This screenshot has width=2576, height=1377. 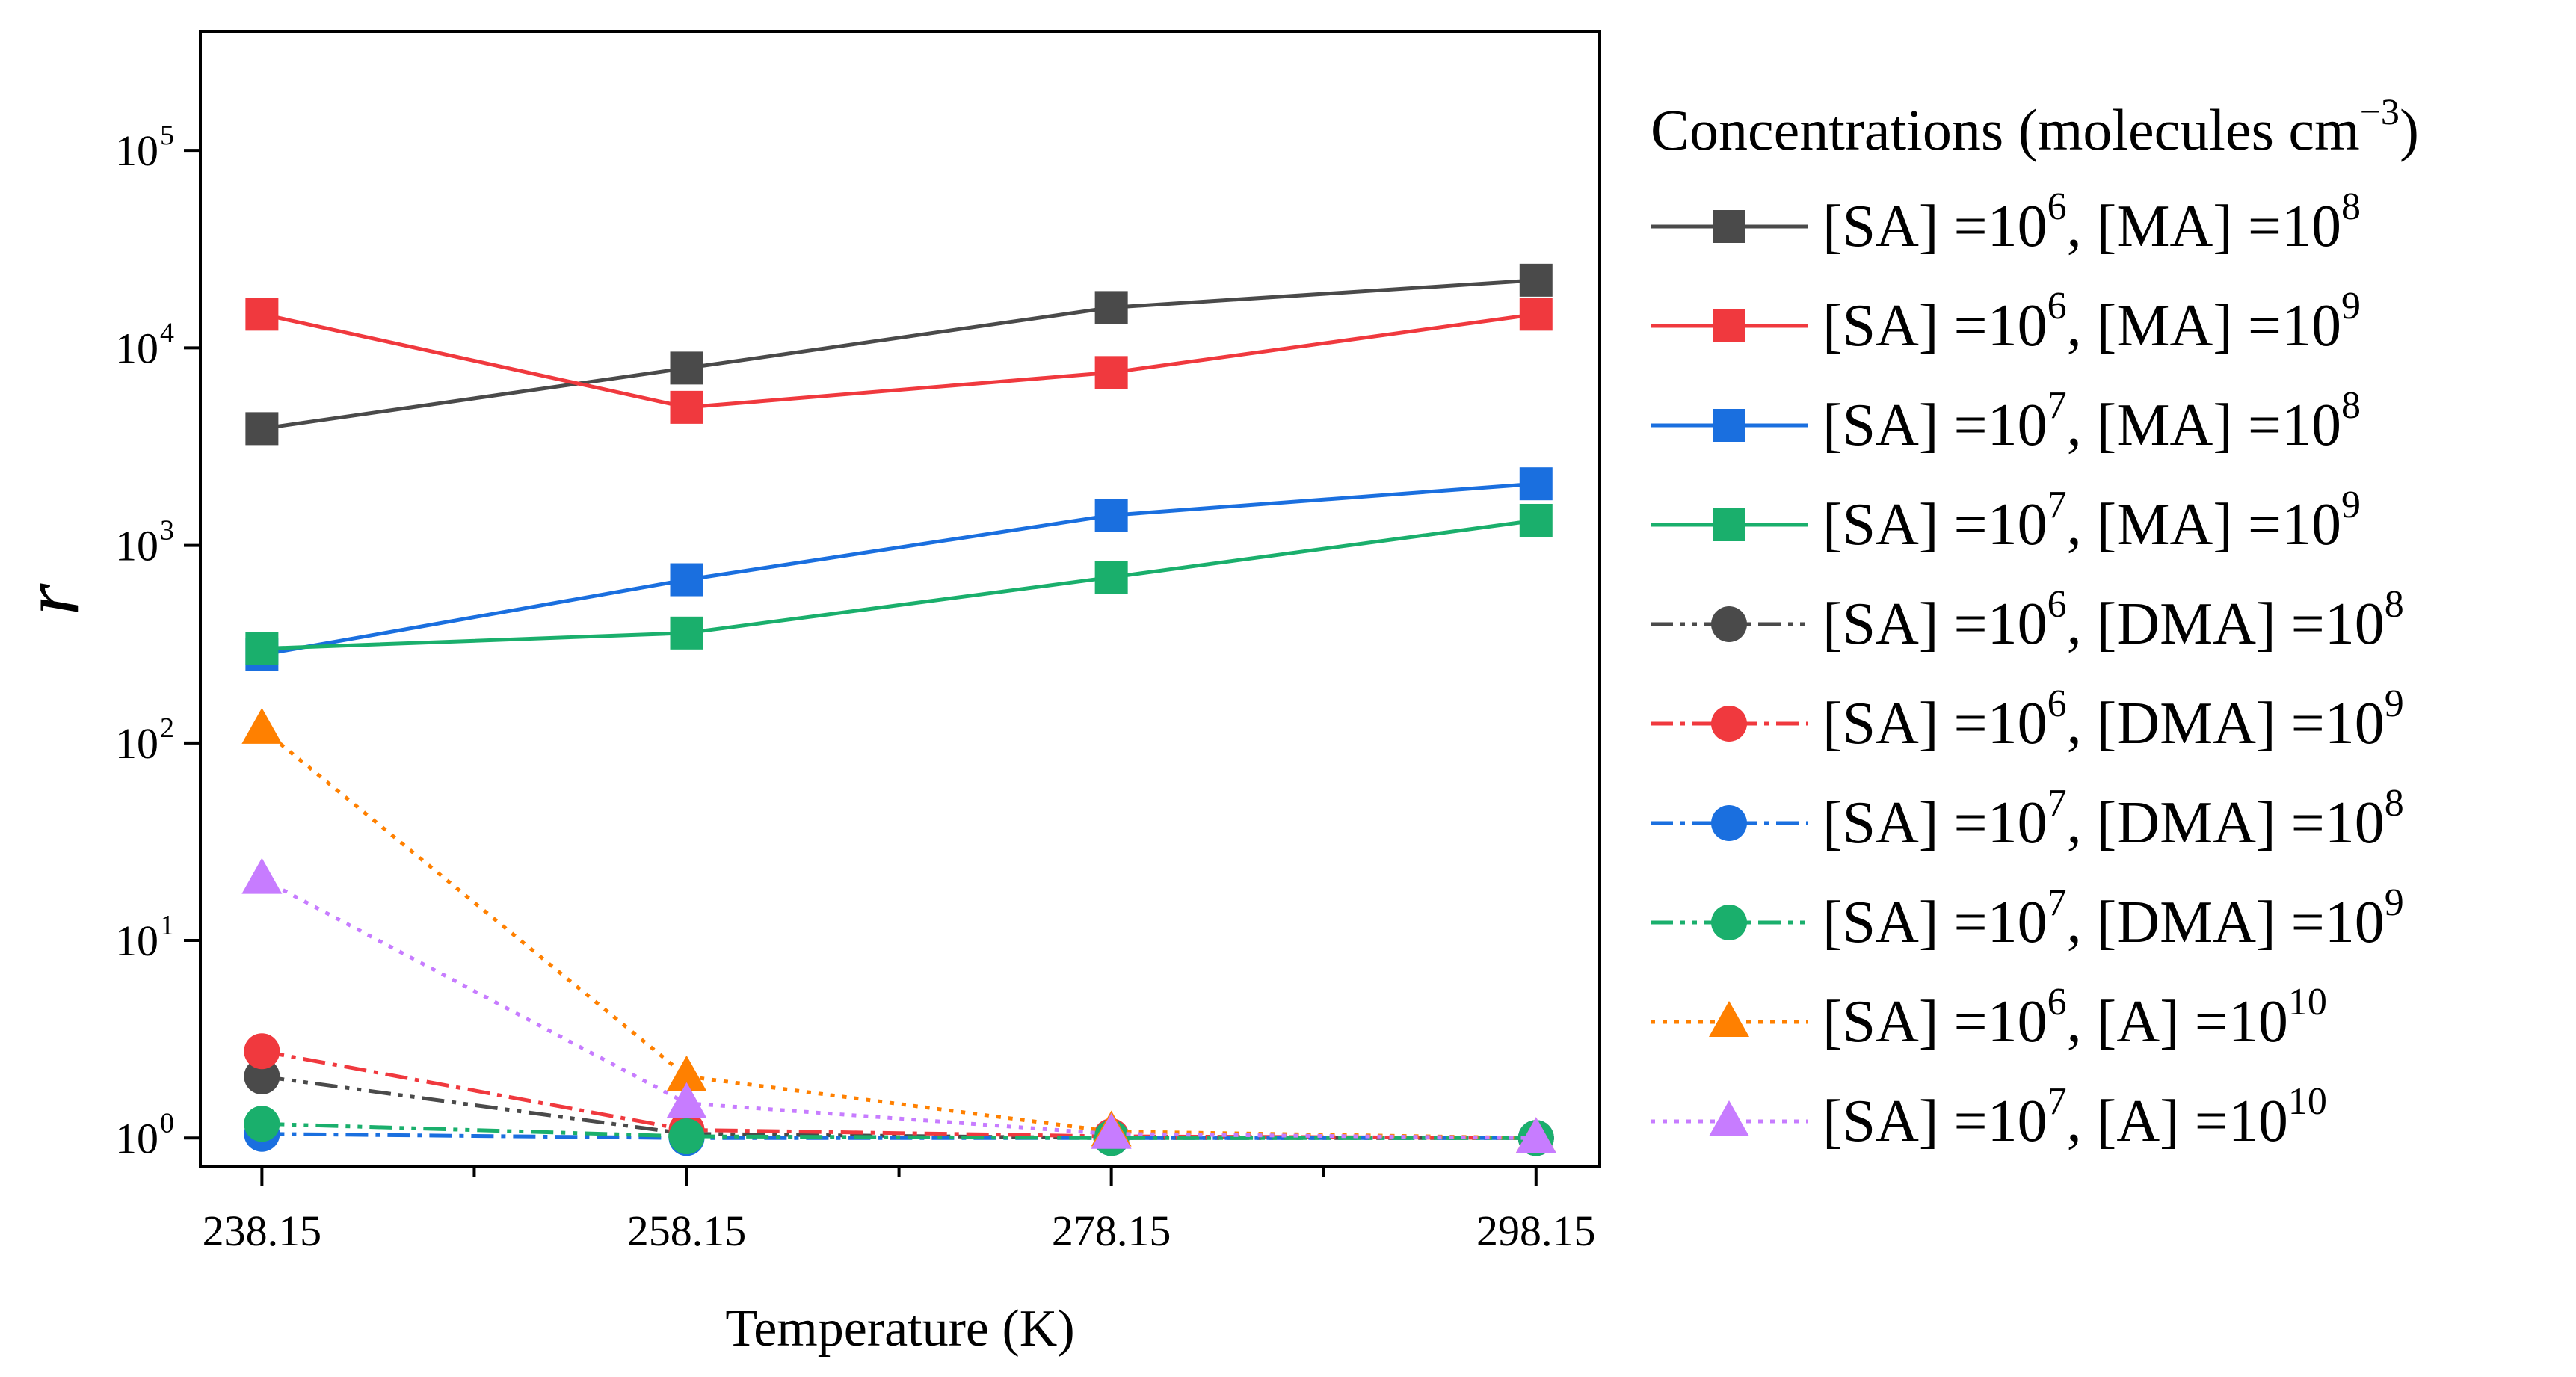 I want to click on legend-label: [SA] =106, [DMA] =108, so click(x=2113, y=620).